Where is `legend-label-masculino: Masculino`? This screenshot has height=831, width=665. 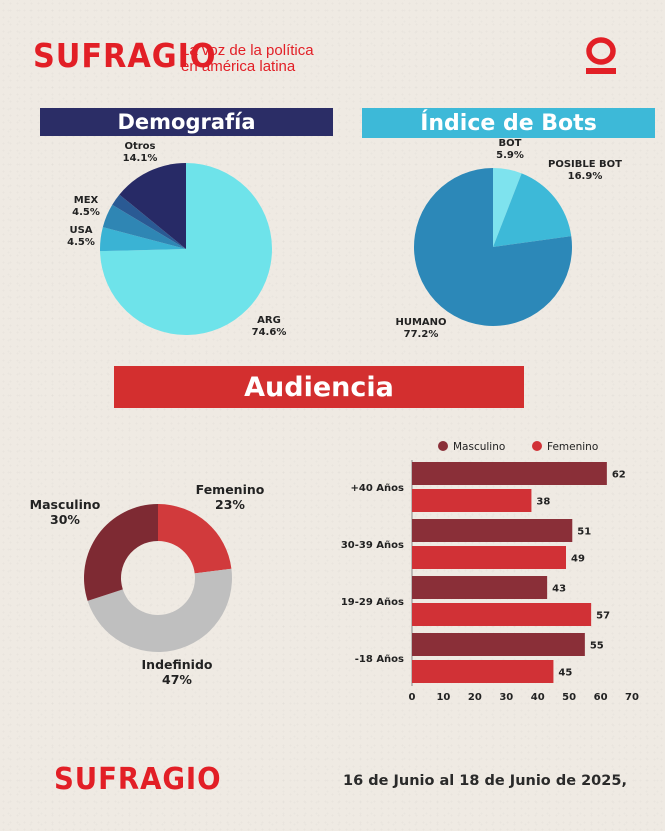
legend-label-masculino: Masculino is located at coordinates (479, 447).